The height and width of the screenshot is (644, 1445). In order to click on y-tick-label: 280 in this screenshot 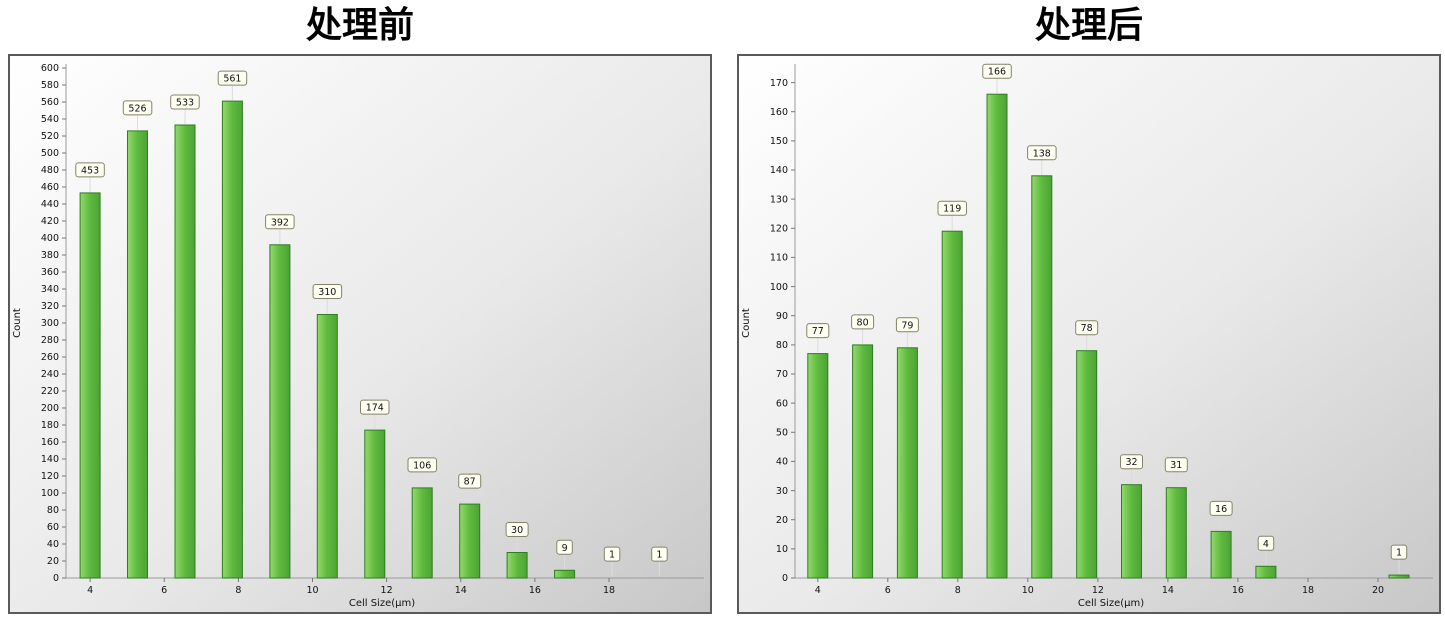, I will do `click(50, 340)`.